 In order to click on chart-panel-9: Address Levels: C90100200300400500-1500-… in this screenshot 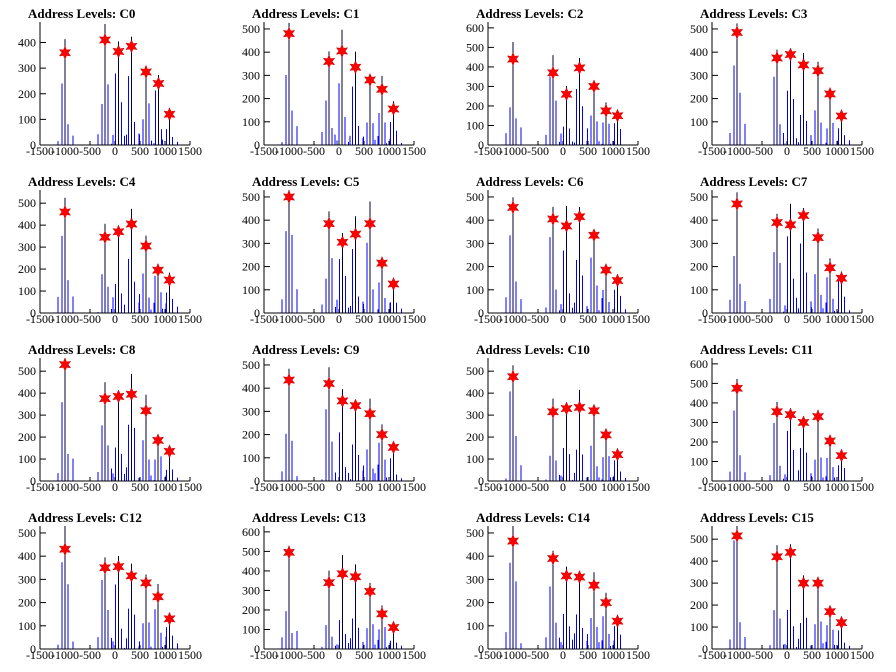, I will do `click(334, 418)`.